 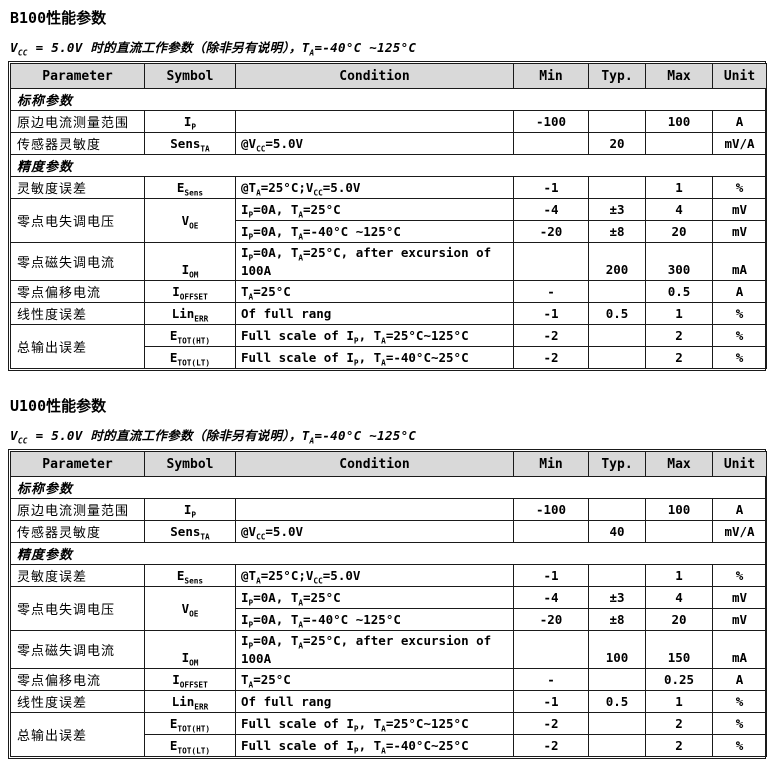 What do you see at coordinates (190, 143) in the screenshot?
I see `symbol-cell: SensTA` at bounding box center [190, 143].